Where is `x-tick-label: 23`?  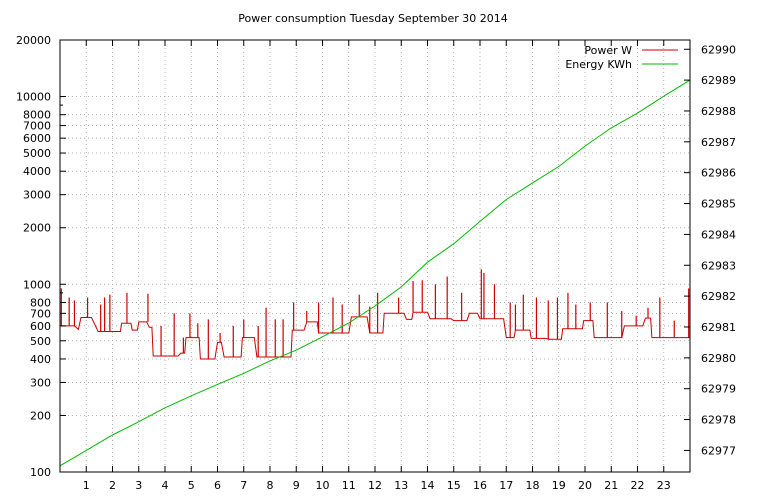 x-tick-label: 23 is located at coordinates (664, 485).